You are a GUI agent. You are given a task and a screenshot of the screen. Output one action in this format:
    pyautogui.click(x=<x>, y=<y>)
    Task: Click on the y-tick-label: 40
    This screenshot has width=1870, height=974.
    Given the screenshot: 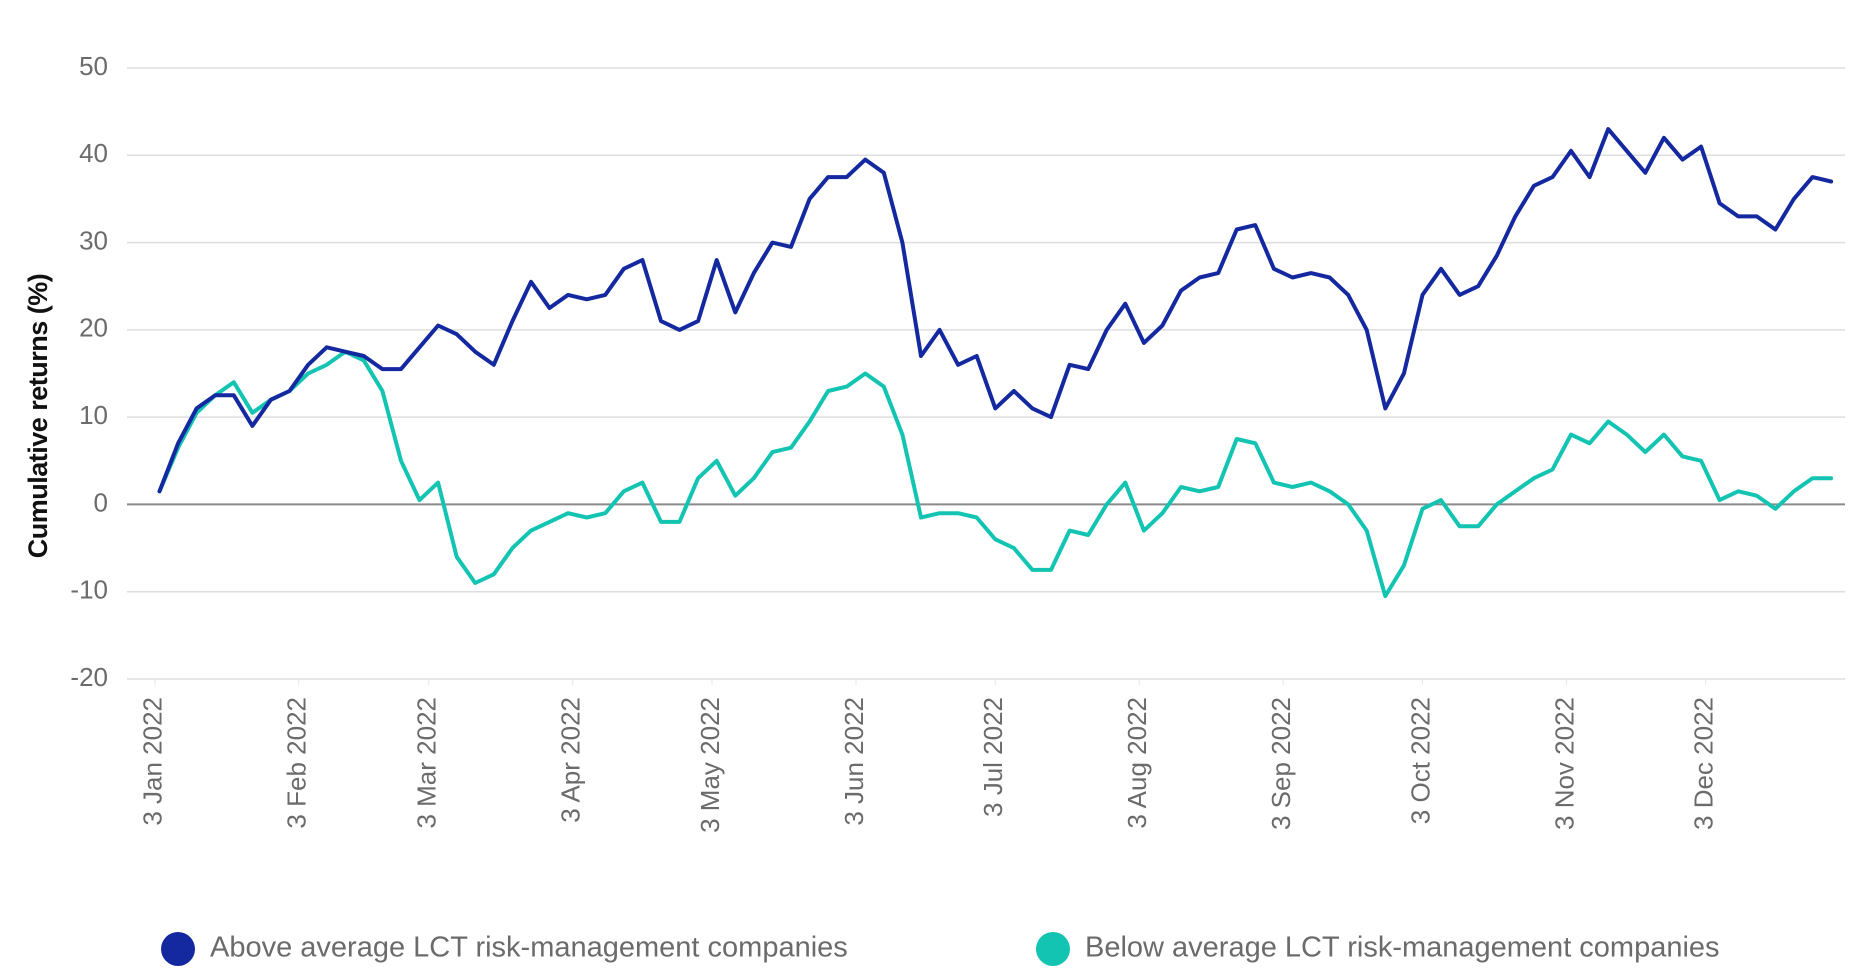 What is the action you would take?
    pyautogui.click(x=93, y=153)
    